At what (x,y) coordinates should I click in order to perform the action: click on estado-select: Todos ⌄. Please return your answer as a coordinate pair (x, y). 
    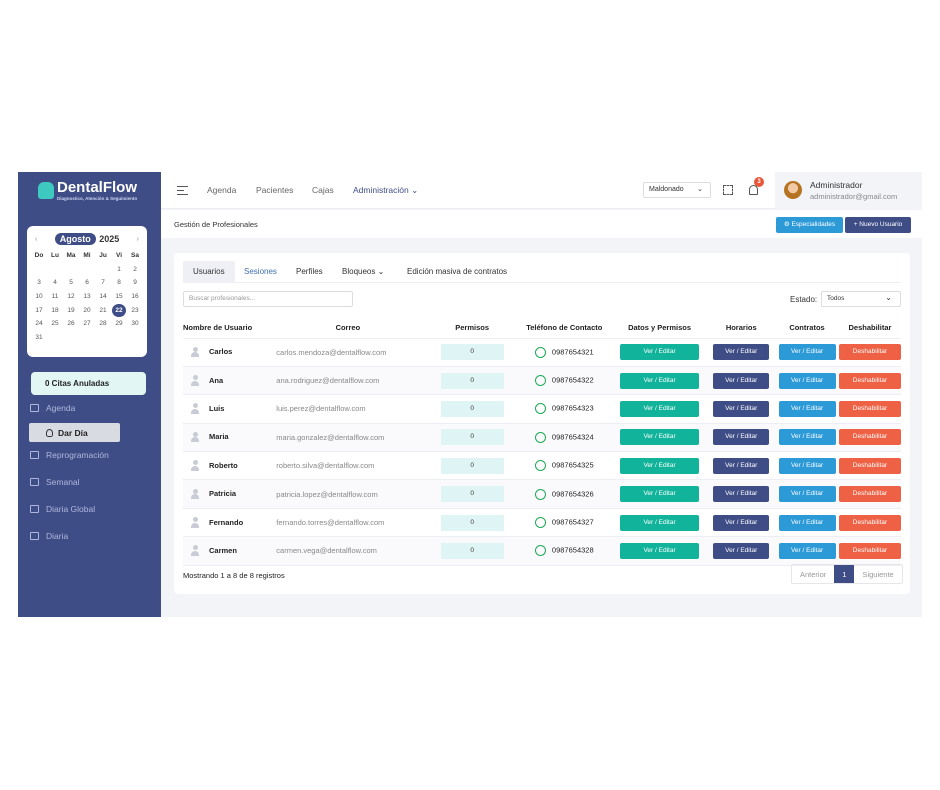
    Looking at the image, I should click on (861, 299).